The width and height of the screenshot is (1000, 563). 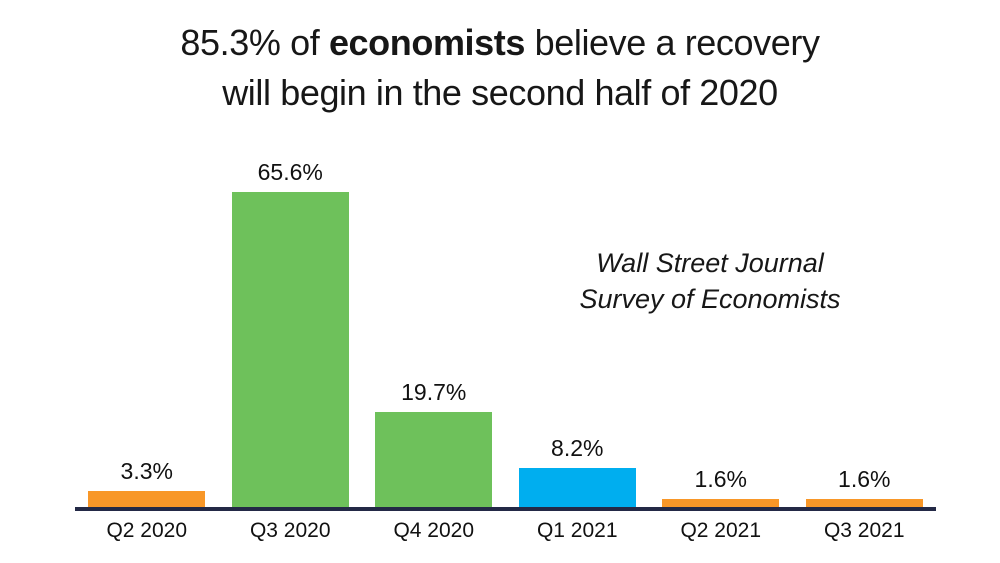 I want to click on bar-q1-2021, so click(x=577, y=487).